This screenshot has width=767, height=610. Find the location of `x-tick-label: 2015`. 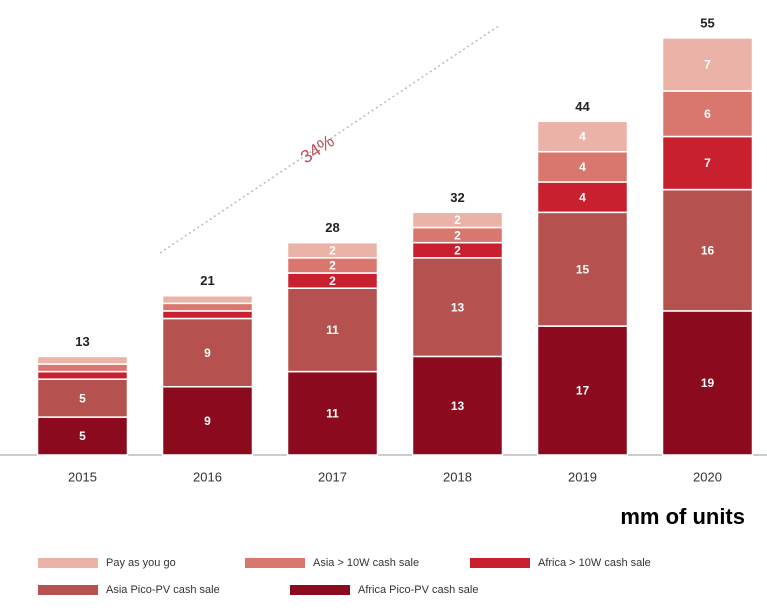

x-tick-label: 2015 is located at coordinates (82, 476).